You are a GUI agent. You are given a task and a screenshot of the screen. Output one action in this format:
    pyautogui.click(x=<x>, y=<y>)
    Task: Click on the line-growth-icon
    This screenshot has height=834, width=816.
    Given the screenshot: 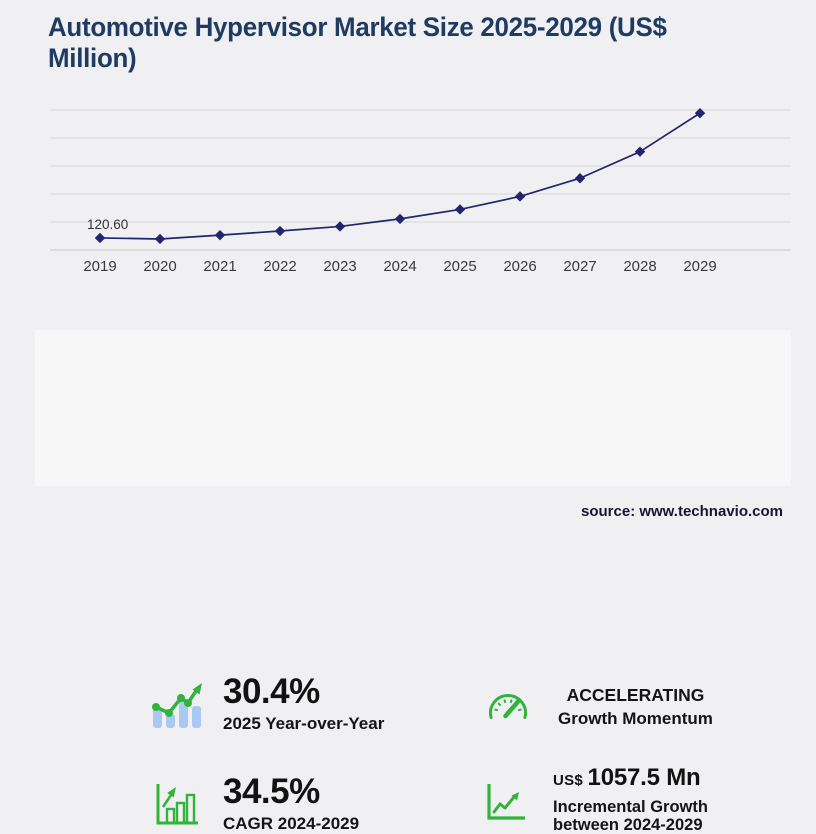 What is the action you would take?
    pyautogui.click(x=506, y=802)
    